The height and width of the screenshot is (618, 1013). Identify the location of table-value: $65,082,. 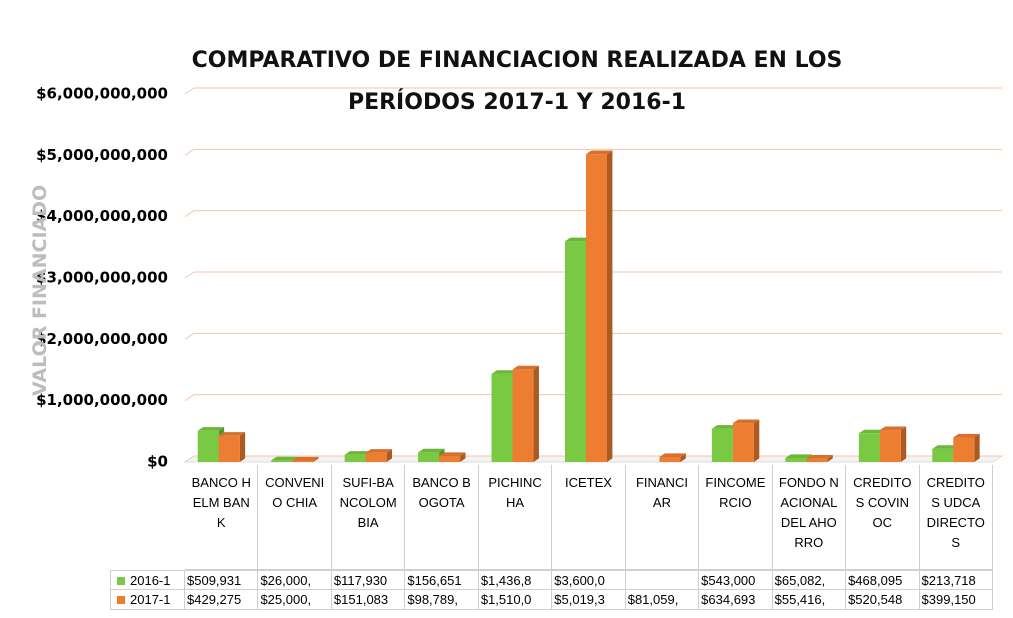
(809, 580).